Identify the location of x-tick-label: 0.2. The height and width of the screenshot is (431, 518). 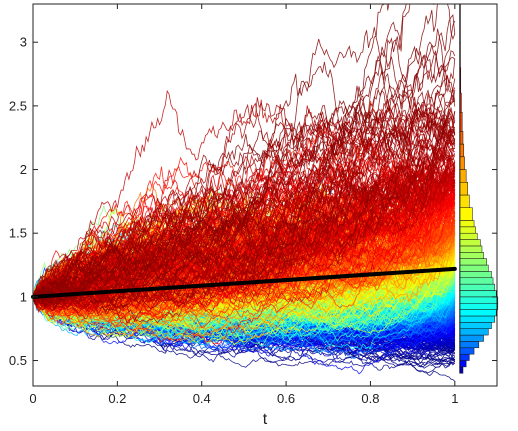
(117, 398).